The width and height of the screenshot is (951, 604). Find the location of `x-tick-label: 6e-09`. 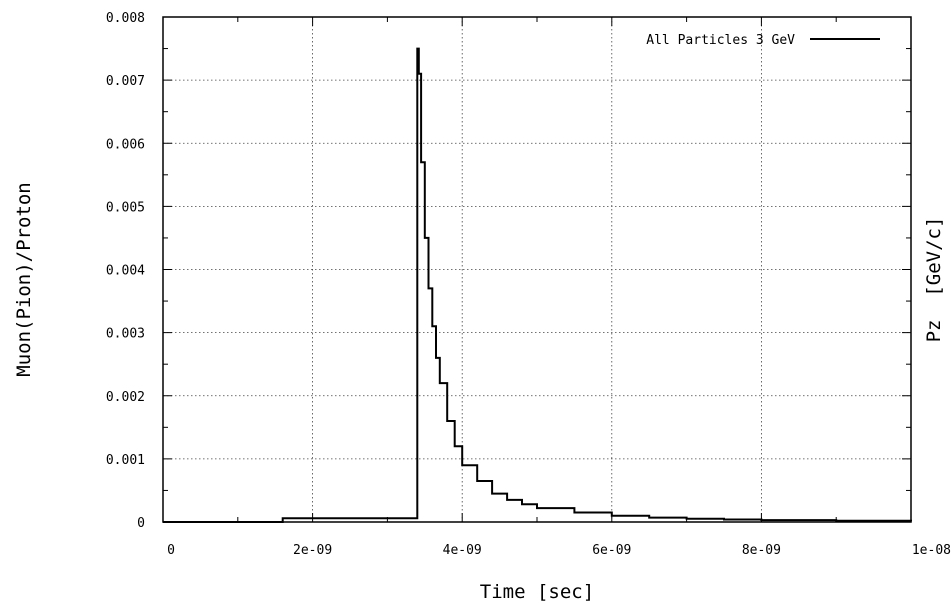

x-tick-label: 6e-09 is located at coordinates (611, 550).